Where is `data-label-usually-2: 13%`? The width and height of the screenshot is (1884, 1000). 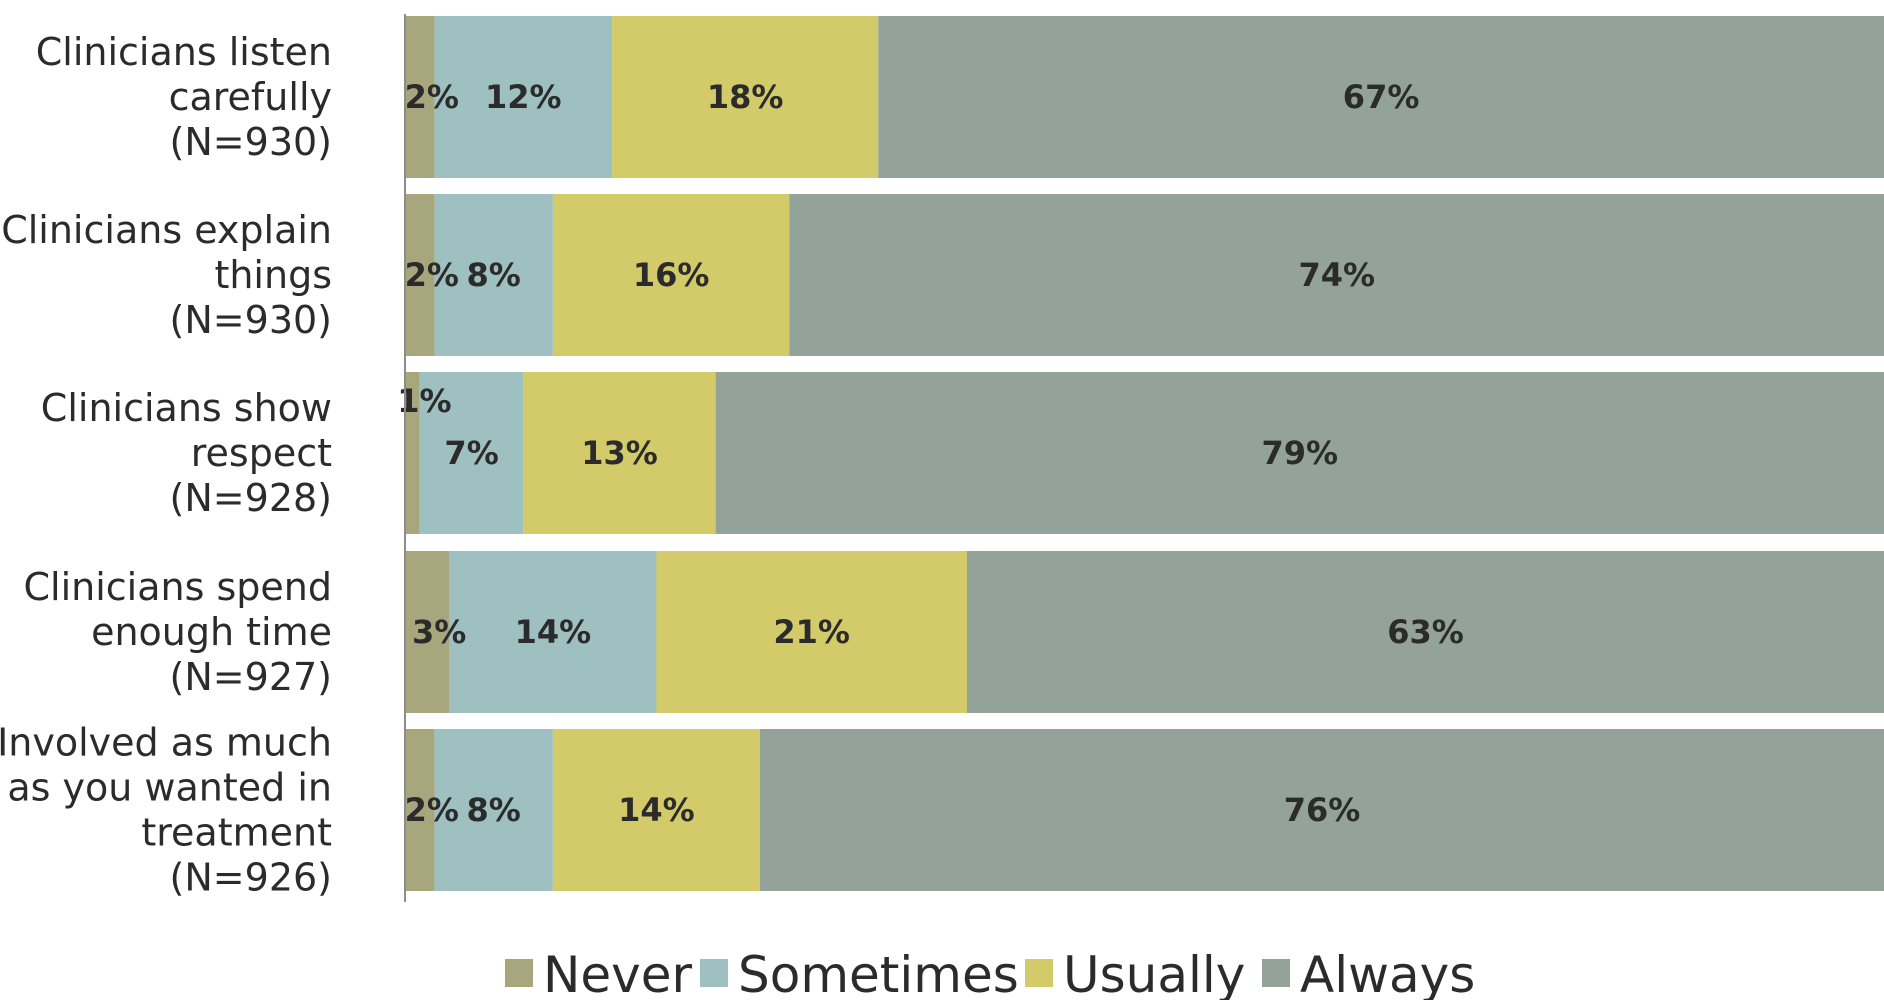 data-label-usually-2: 13% is located at coordinates (619, 453).